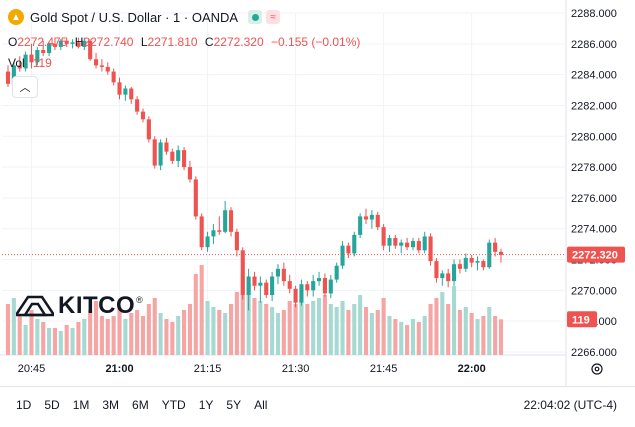 The image size is (635, 427). I want to click on indicator-toggle-icon: ≈, so click(273, 17).